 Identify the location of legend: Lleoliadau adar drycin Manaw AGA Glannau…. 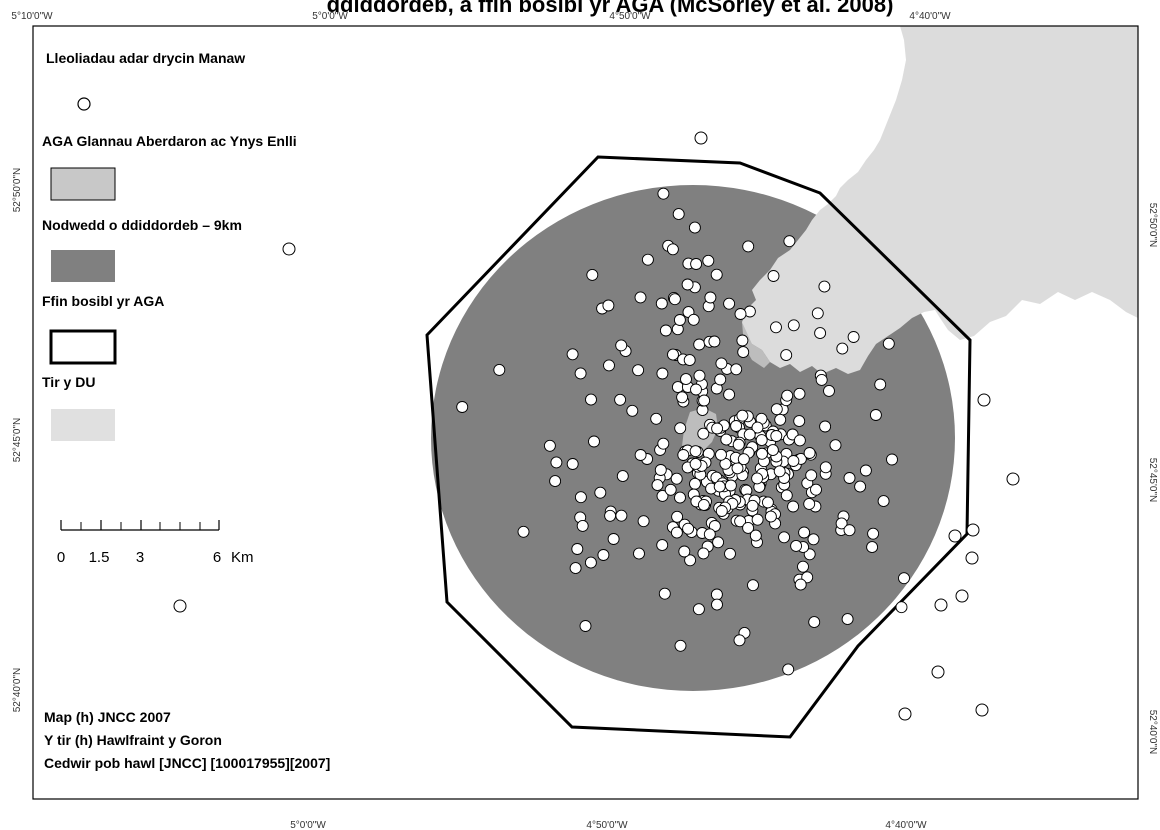
(169, 245).